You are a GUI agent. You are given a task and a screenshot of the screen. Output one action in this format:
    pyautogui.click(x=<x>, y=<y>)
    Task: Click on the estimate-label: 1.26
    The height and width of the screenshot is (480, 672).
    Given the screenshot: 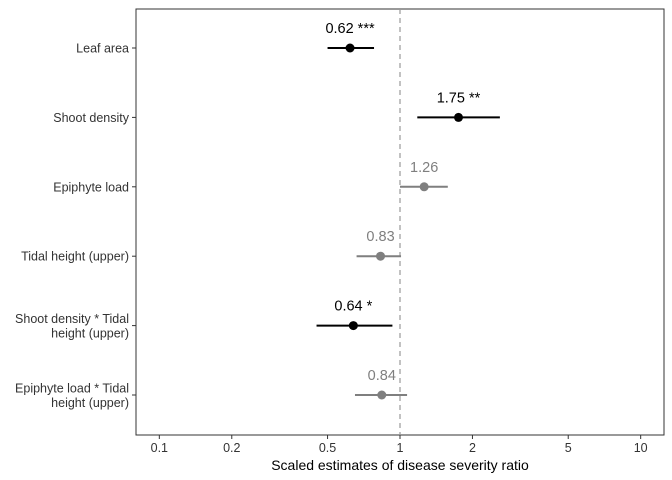 What is the action you would take?
    pyautogui.click(x=424, y=168)
    